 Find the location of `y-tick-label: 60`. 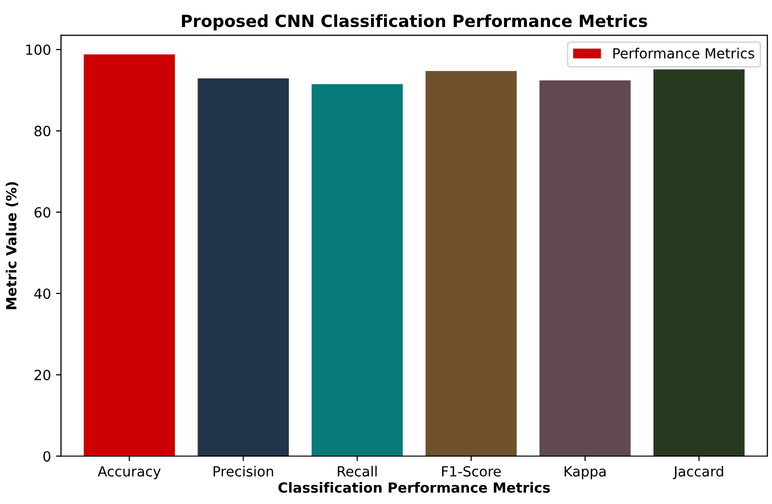

y-tick-label: 60 is located at coordinates (42, 212).